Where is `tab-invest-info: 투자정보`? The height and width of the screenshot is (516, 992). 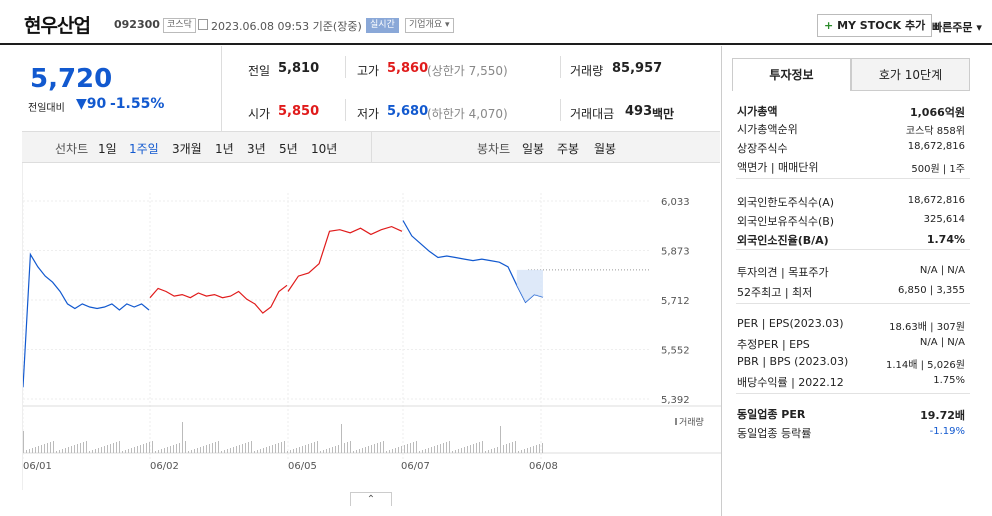 tab-invest-info: 투자정보 is located at coordinates (791, 74).